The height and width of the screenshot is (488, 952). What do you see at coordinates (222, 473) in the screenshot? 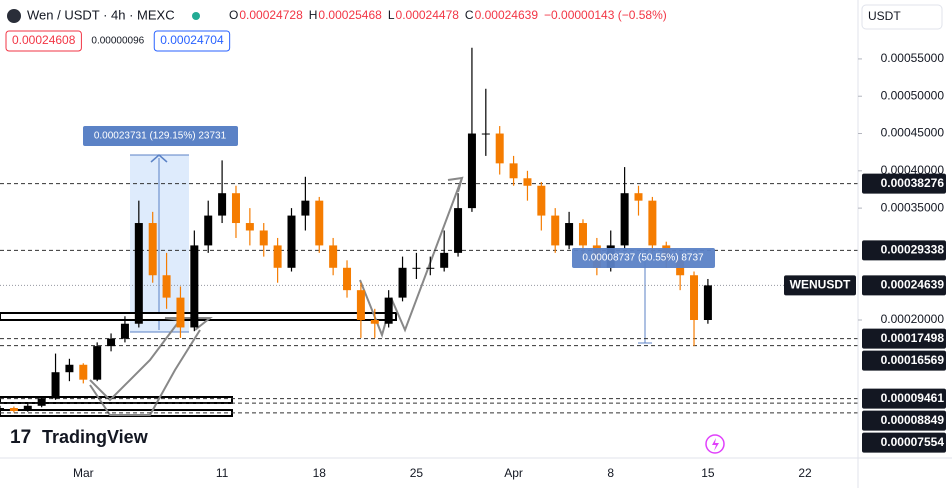
I see `x-tick-label: 11` at bounding box center [222, 473].